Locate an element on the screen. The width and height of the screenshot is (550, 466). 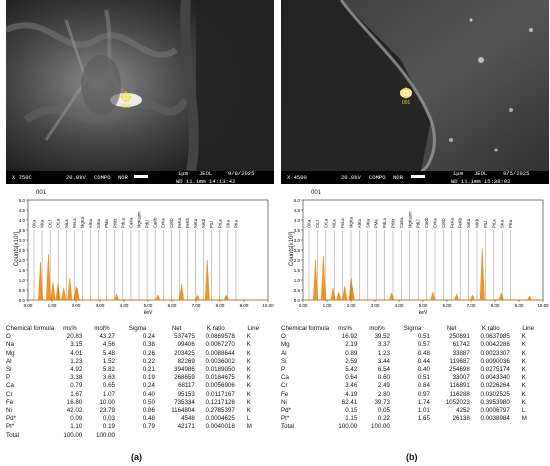
peak-label: CaKa is located at coordinates (401, 222).